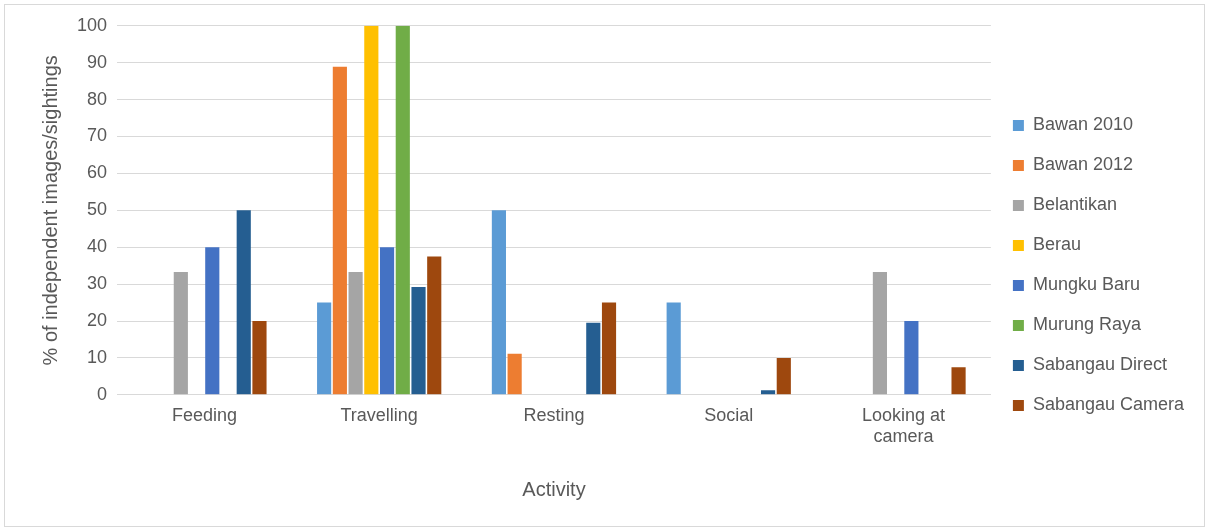 The image size is (1209, 531). Describe the element at coordinates (1099, 364) in the screenshot. I see `legend-label: Sabangau Direct` at that location.